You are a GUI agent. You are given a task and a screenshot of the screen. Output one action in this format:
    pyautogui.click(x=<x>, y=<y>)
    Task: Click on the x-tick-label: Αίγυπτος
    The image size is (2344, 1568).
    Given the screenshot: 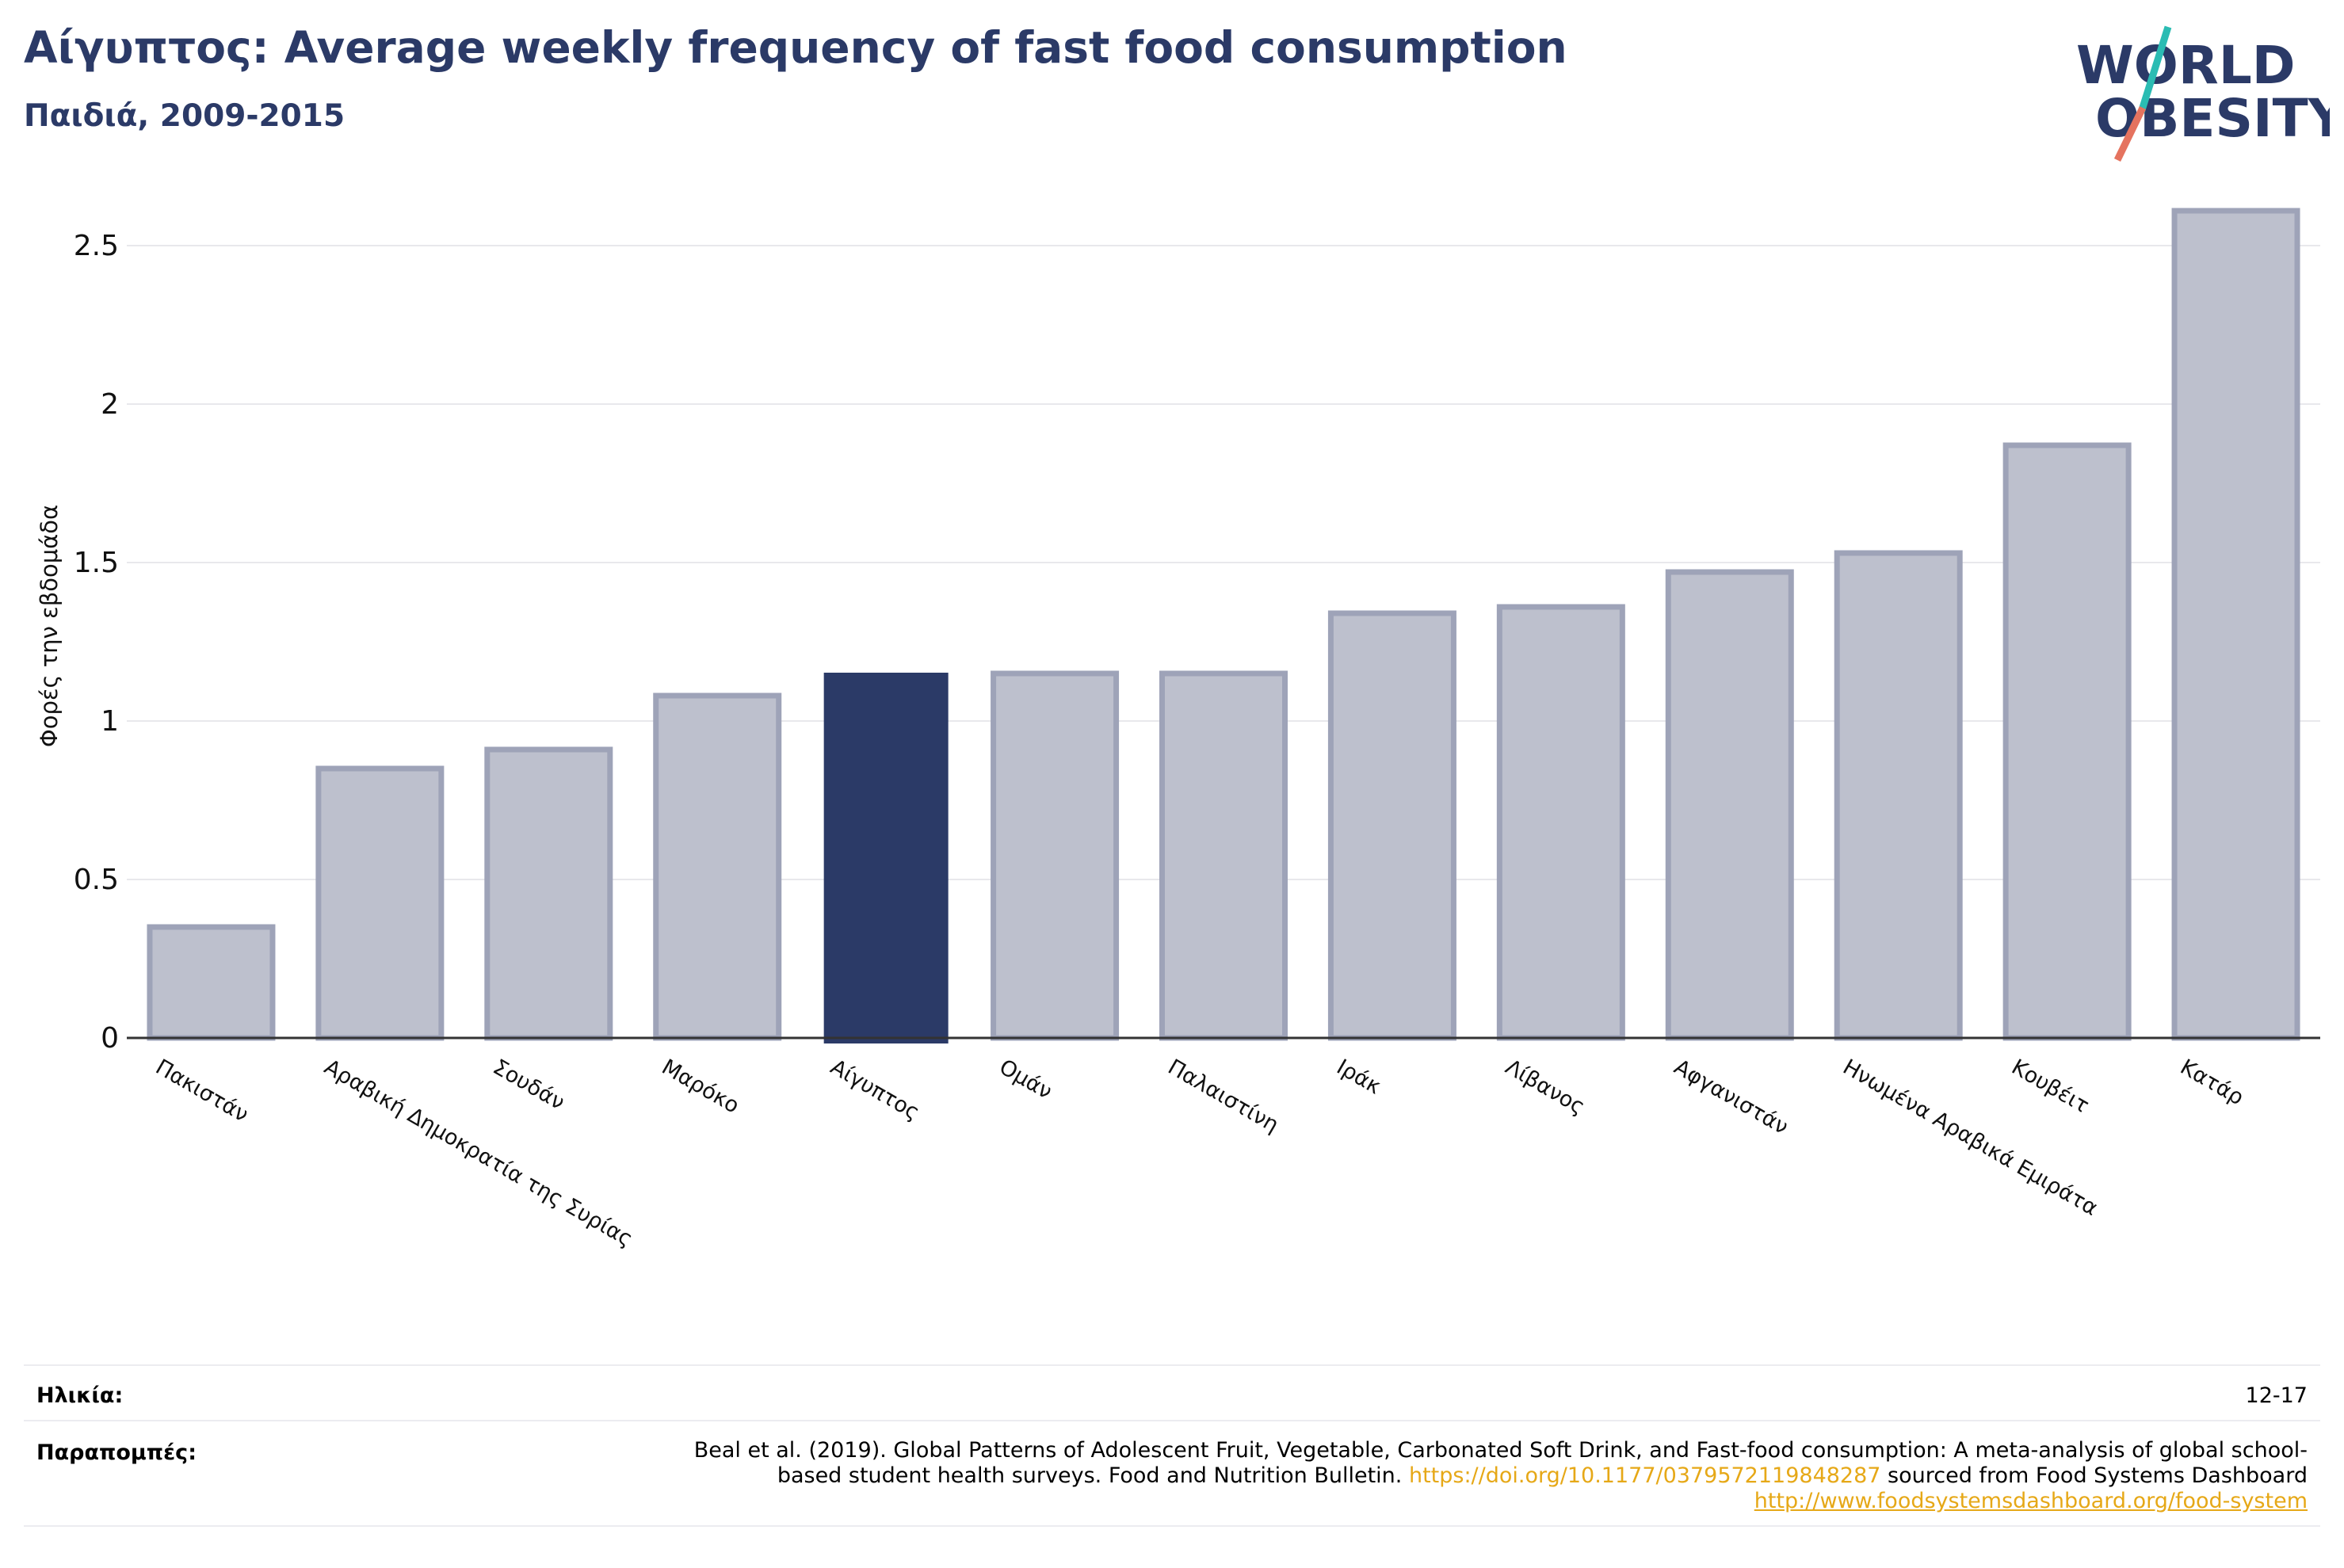 What is the action you would take?
    pyautogui.click(x=875, y=1090)
    